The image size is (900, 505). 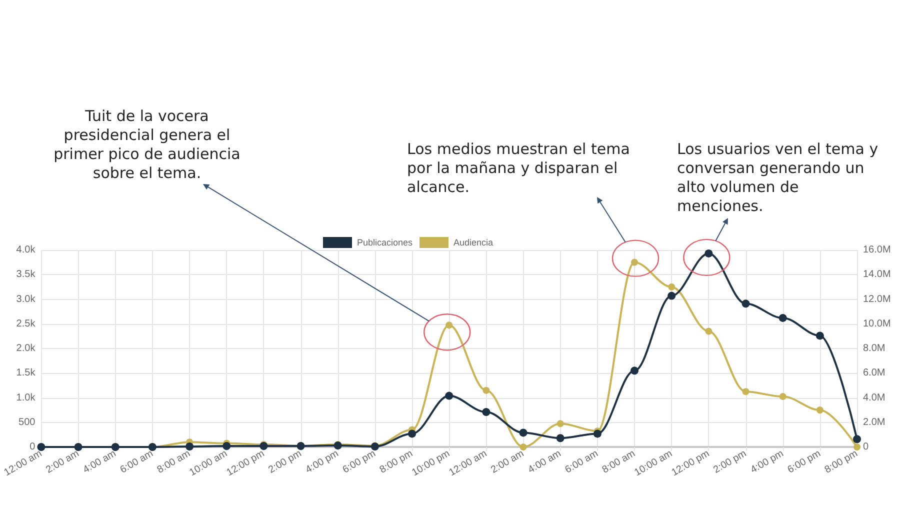 I want to click on y2-tick-label: 10.0M, so click(x=877, y=324).